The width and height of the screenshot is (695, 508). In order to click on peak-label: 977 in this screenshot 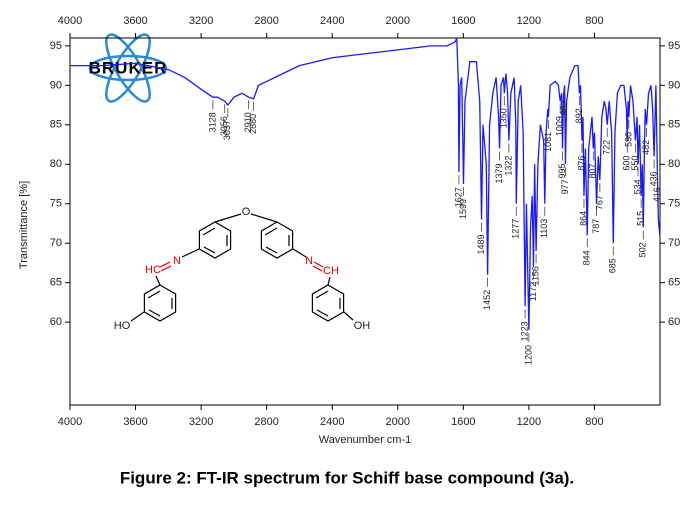, I will do `click(565, 186)`.